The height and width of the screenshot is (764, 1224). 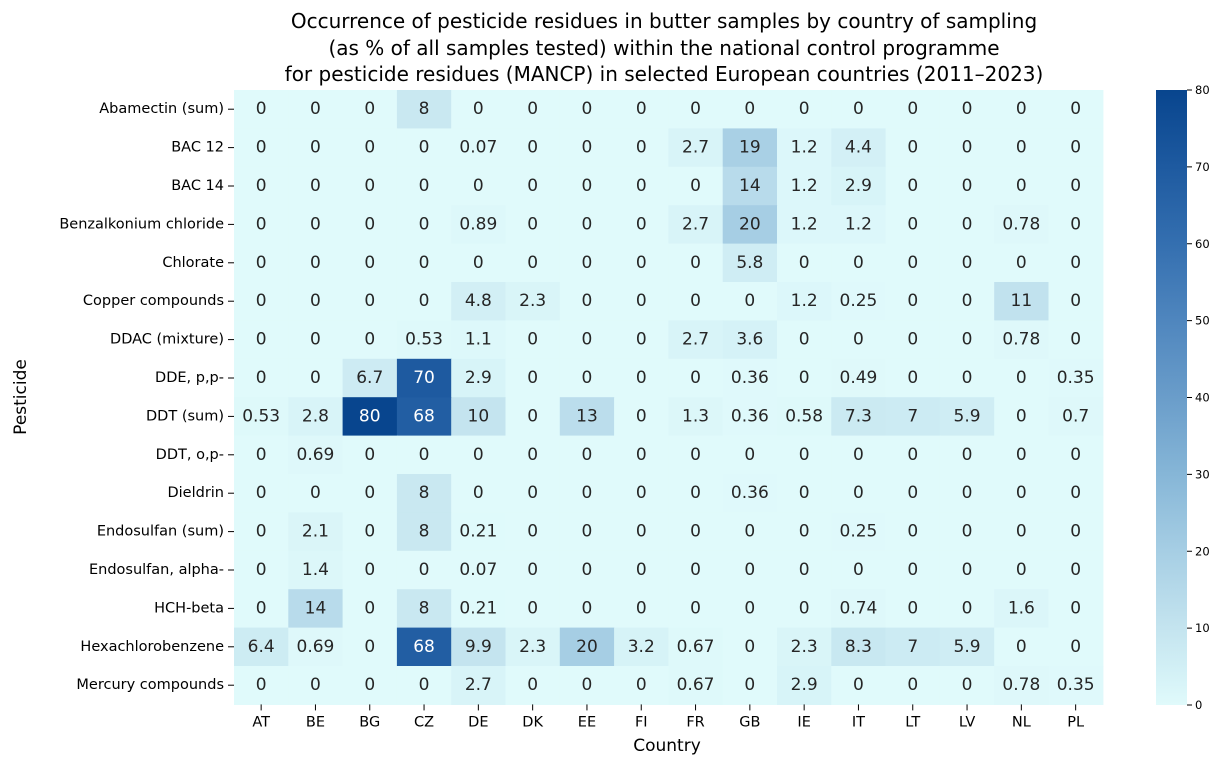 I want to click on colorbar-tick-label: 40, so click(x=1202, y=398).